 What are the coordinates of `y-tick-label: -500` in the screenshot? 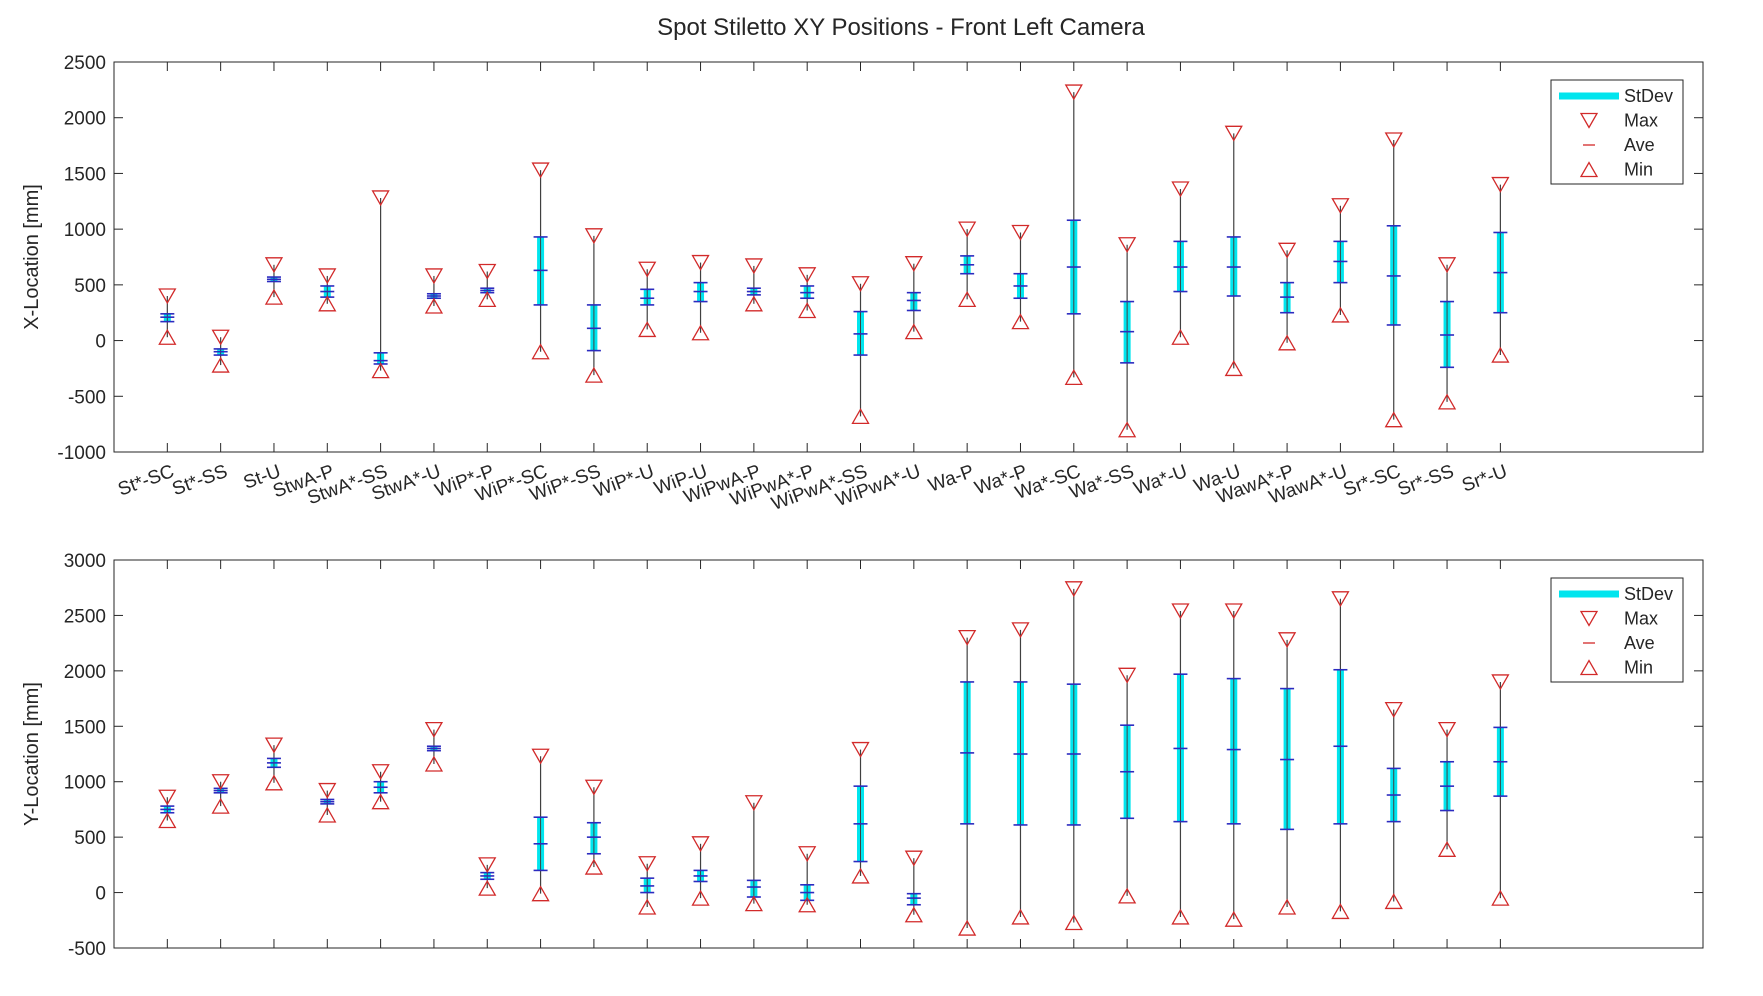 It's located at (87, 397).